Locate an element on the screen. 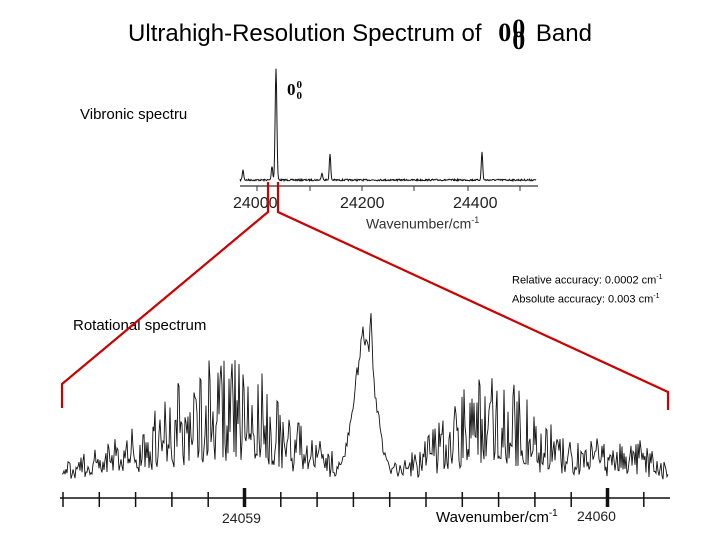 Image resolution: width=720 pixels, height=540 pixels. band-symbol: 00 0 is located at coordinates (512, 35).